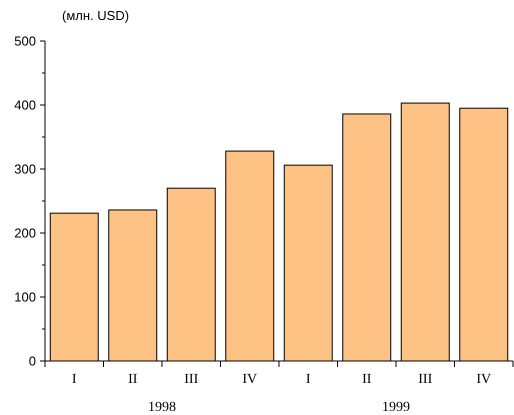 The height and width of the screenshot is (415, 514). What do you see at coordinates (162, 407) in the screenshot?
I see `text: 1998` at bounding box center [162, 407].